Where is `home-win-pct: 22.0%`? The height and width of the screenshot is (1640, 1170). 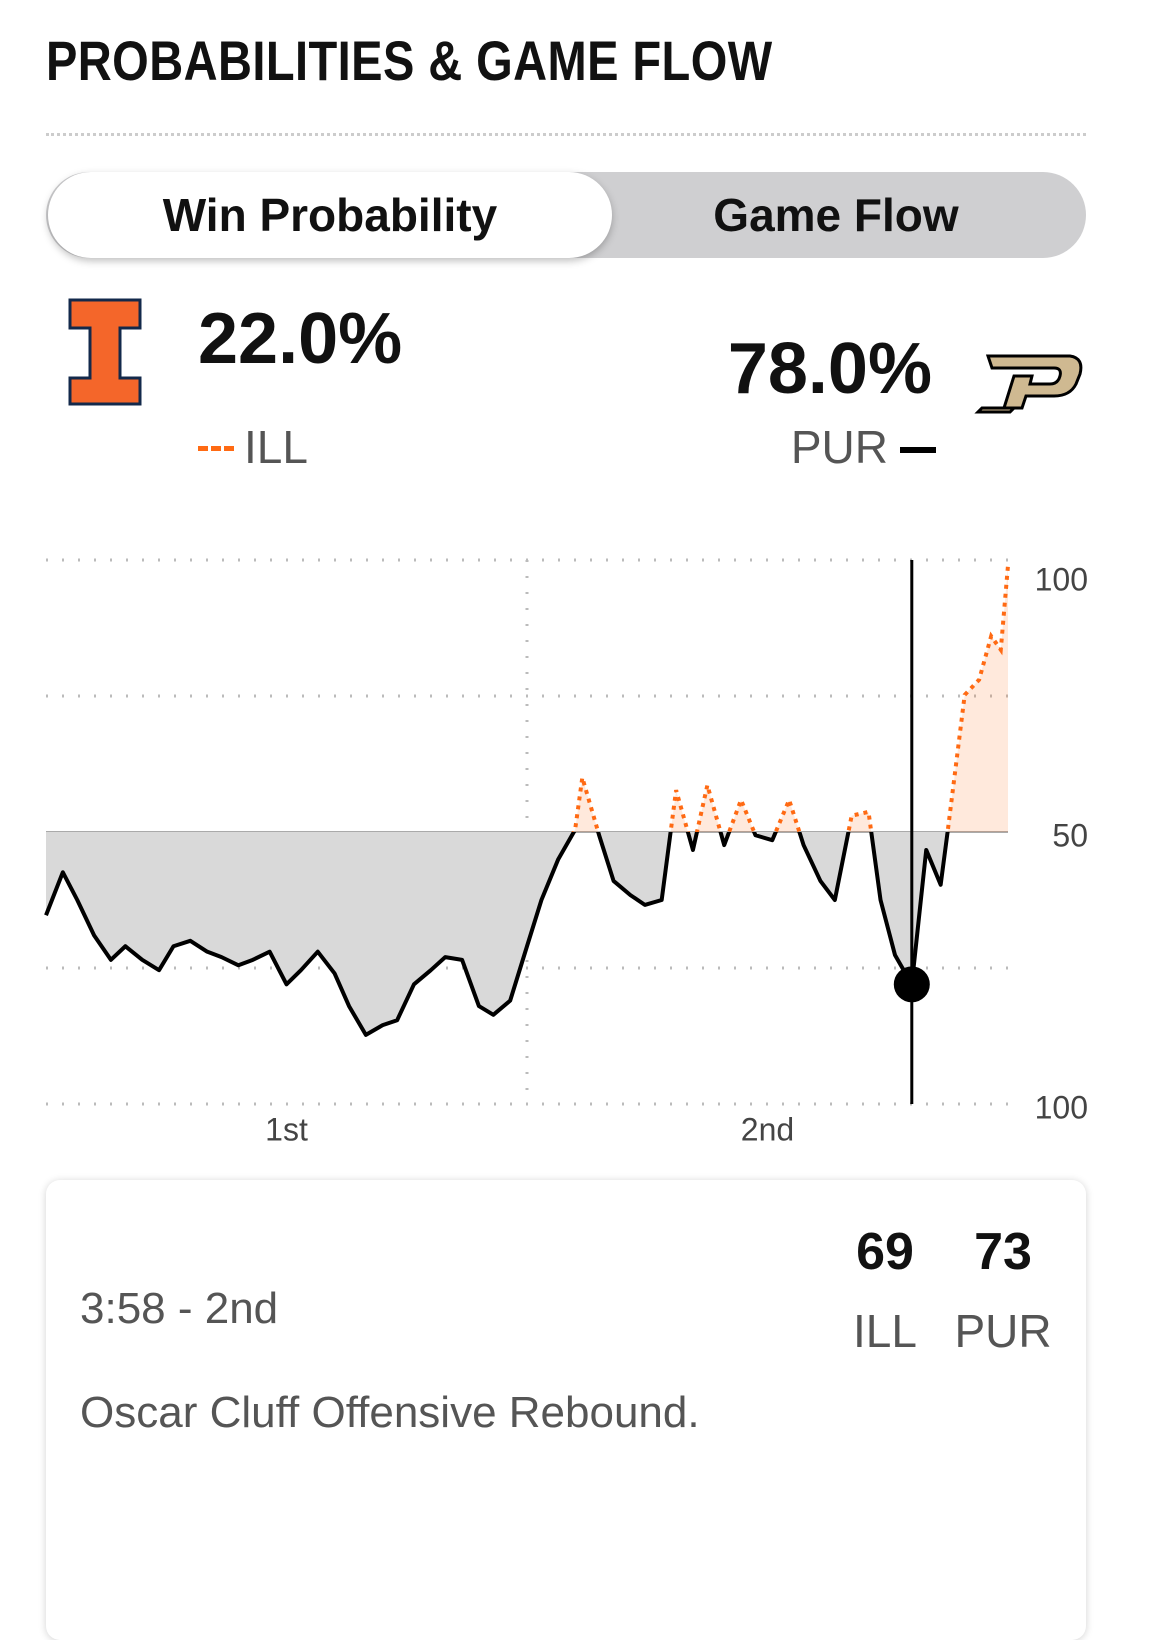 home-win-pct: 22.0% is located at coordinates (300, 339).